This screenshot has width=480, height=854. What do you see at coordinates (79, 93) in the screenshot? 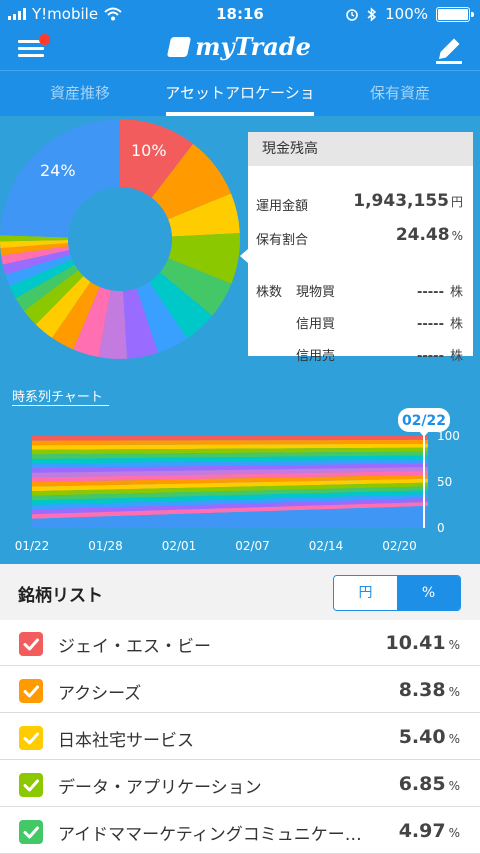
I see `tab-asset-history: 資産推移` at bounding box center [79, 93].